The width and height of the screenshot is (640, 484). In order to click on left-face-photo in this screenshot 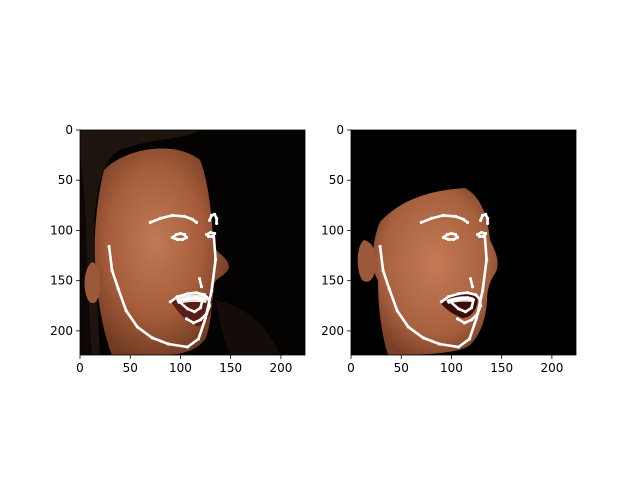, I will do `click(180, 242)`.